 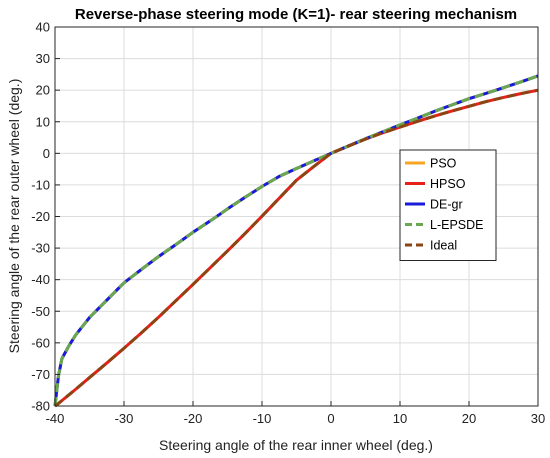 I want to click on y-tick-label: -60, so click(x=40, y=342).